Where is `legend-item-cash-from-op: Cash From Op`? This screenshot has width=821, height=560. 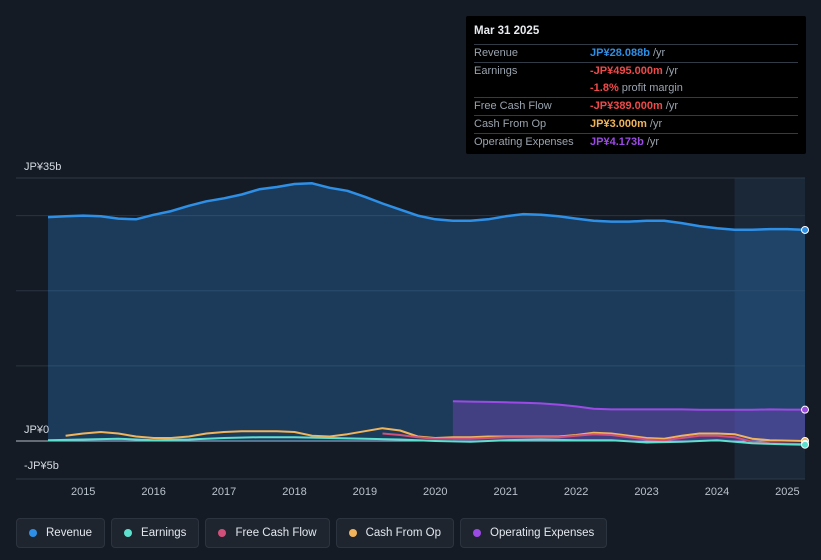 legend-item-cash-from-op: Cash From Op is located at coordinates (395, 533).